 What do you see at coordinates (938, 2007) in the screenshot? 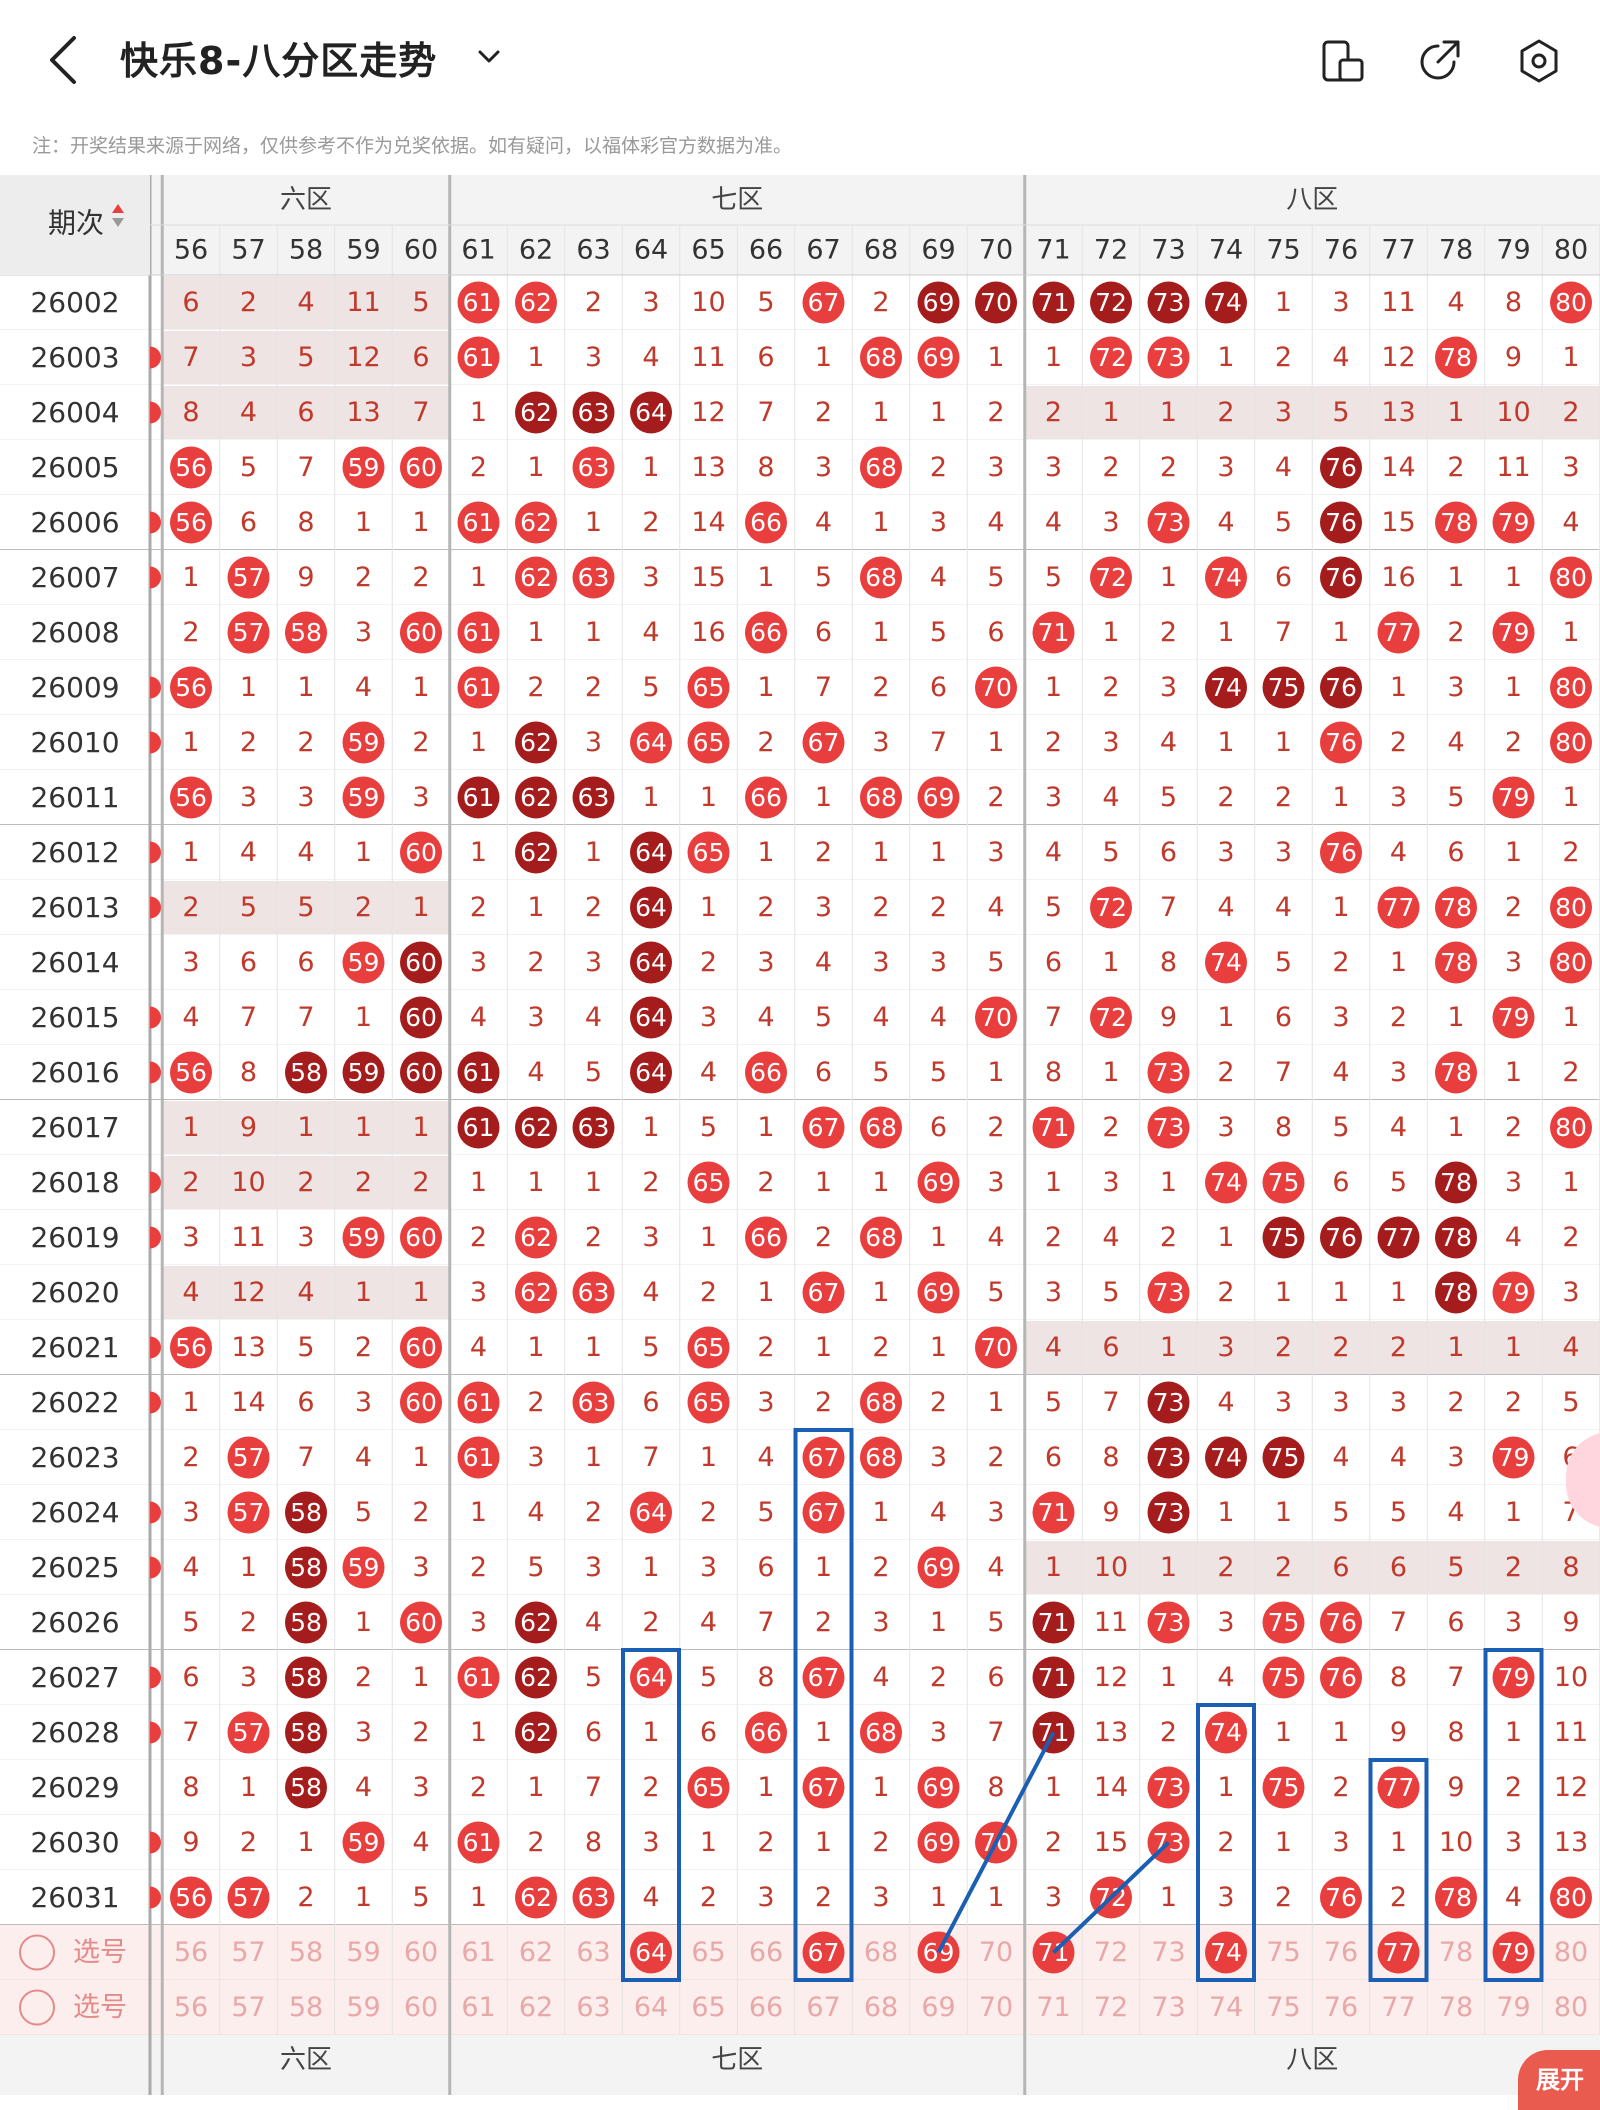
I see `pick-number-69: 69` at bounding box center [938, 2007].